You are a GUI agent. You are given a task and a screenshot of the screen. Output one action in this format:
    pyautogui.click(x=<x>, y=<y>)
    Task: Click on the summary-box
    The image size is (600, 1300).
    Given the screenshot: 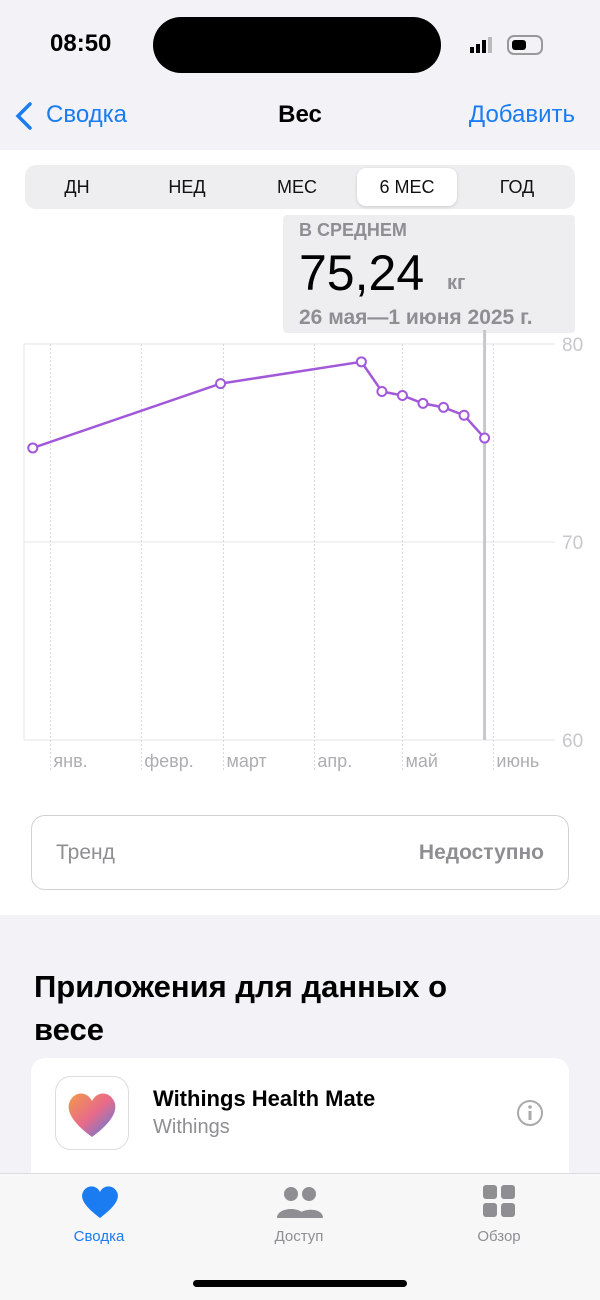 What is the action you would take?
    pyautogui.click(x=429, y=274)
    